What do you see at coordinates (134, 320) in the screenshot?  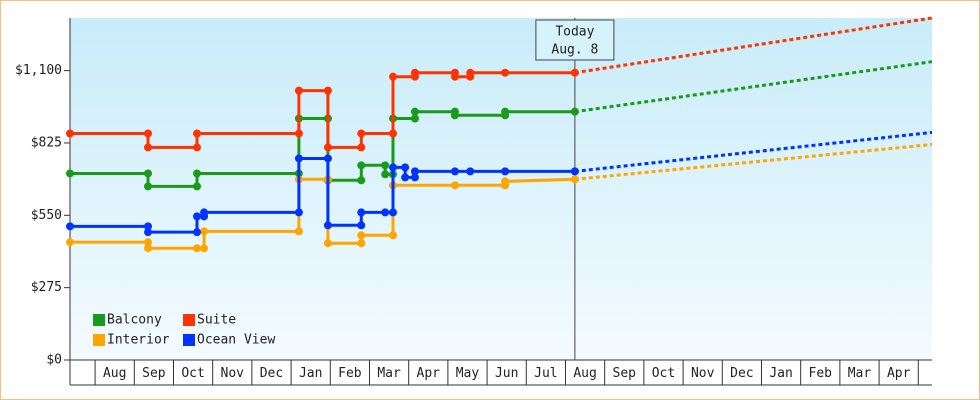 I see `legend-label: Balcony` at bounding box center [134, 320].